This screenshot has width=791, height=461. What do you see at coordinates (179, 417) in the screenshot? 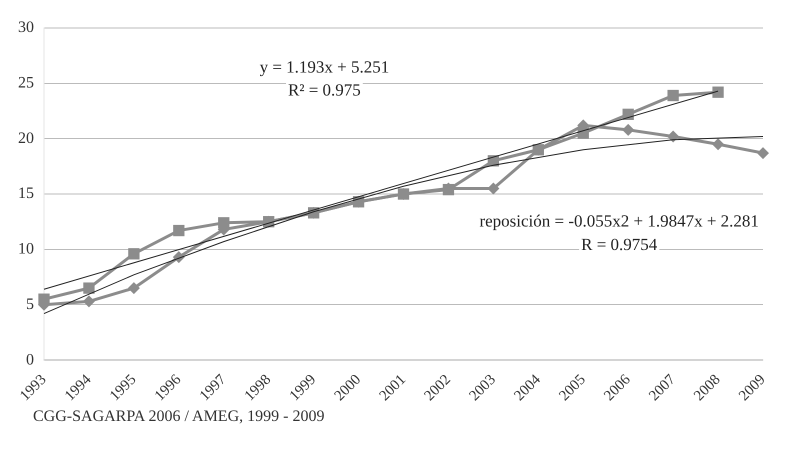
I see `text: CGG-SAGARPA 2006 / AMEG, 1999 - 2009` at bounding box center [179, 417].